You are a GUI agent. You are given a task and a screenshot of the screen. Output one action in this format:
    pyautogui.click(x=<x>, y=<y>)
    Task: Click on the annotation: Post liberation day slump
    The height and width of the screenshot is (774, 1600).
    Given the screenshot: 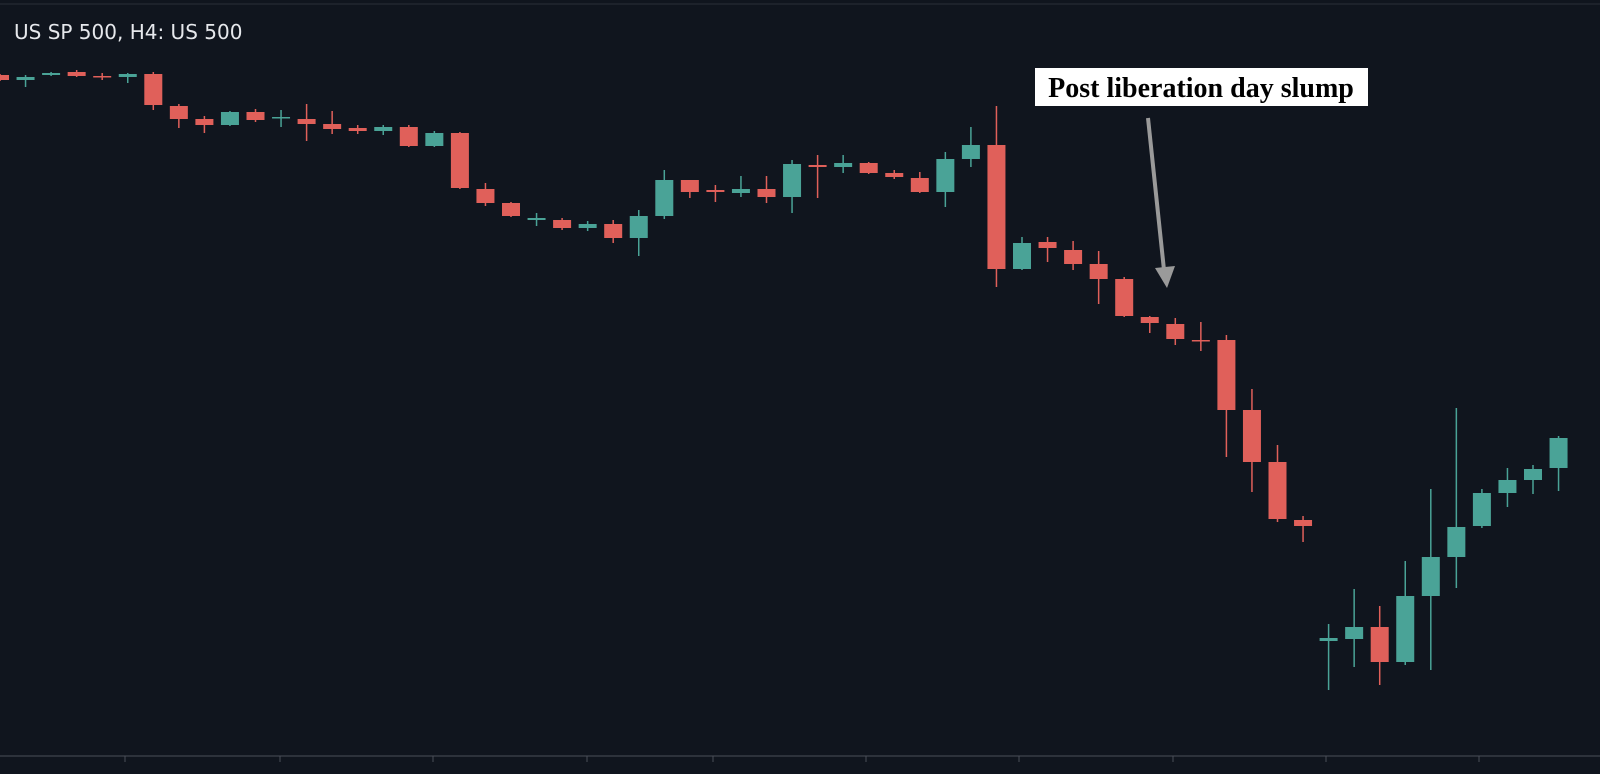 What is the action you would take?
    pyautogui.click(x=1201, y=88)
    